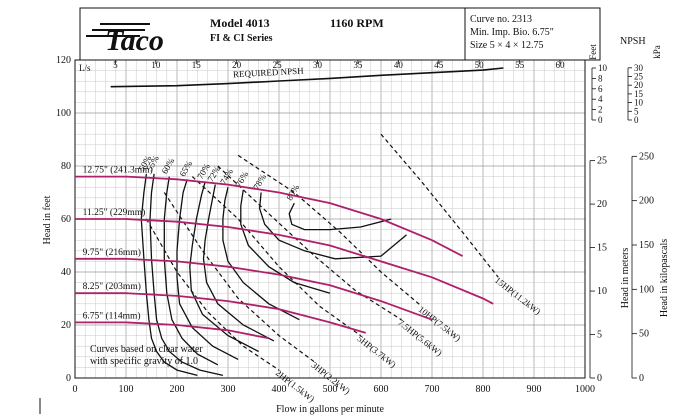  I want to click on meters-tick-label: 25, so click(602, 161).